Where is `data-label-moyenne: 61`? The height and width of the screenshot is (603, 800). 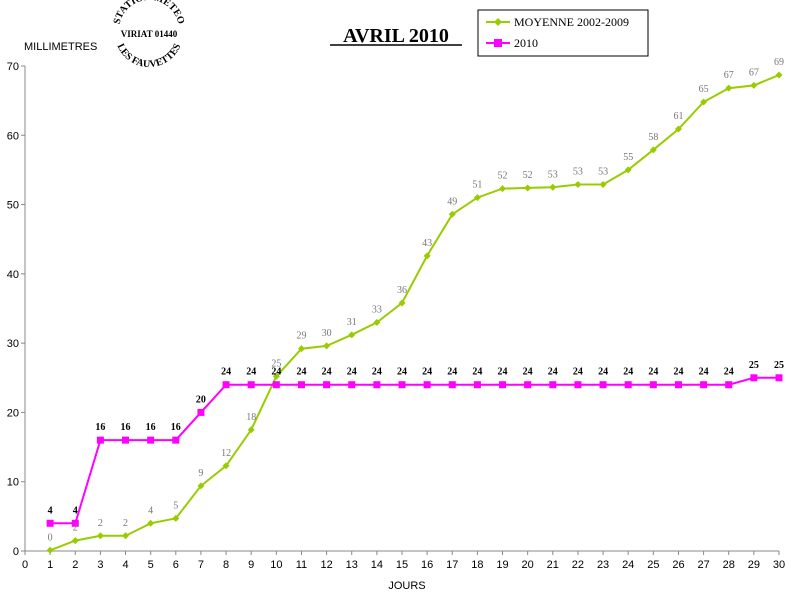 data-label-moyenne: 61 is located at coordinates (678, 116).